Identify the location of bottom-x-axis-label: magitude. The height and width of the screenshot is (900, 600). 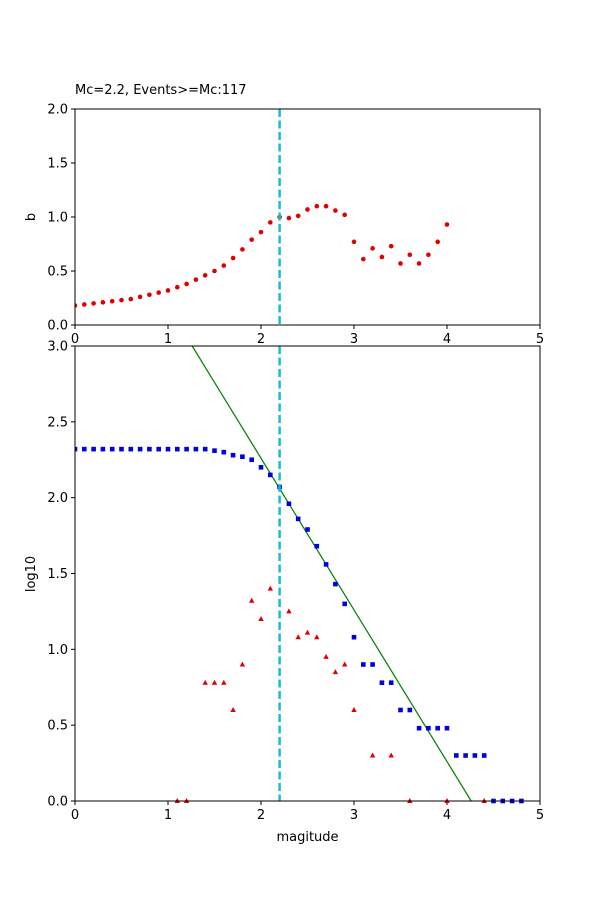
(307, 837).